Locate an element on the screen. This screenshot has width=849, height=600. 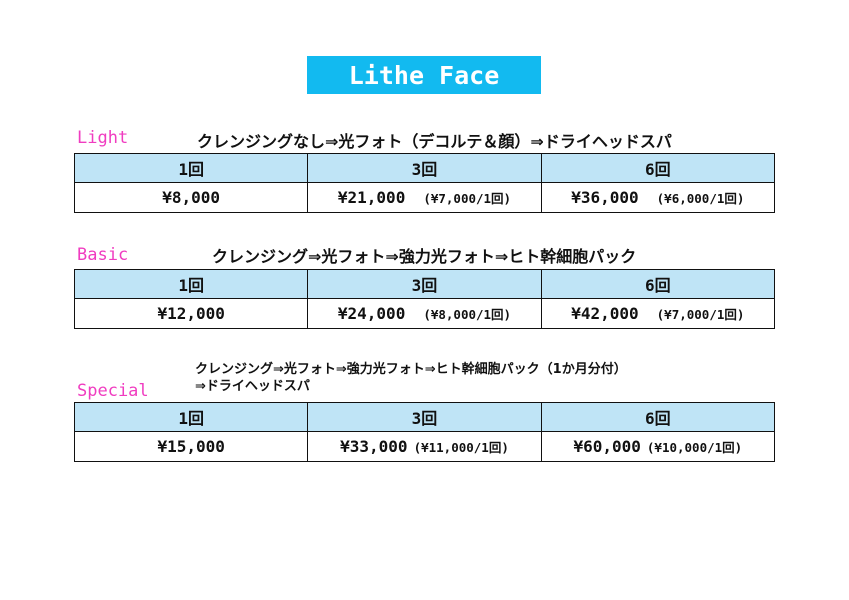
plan-description-special-line2: ⇒ドライヘッドスパ is located at coordinates (252, 386).